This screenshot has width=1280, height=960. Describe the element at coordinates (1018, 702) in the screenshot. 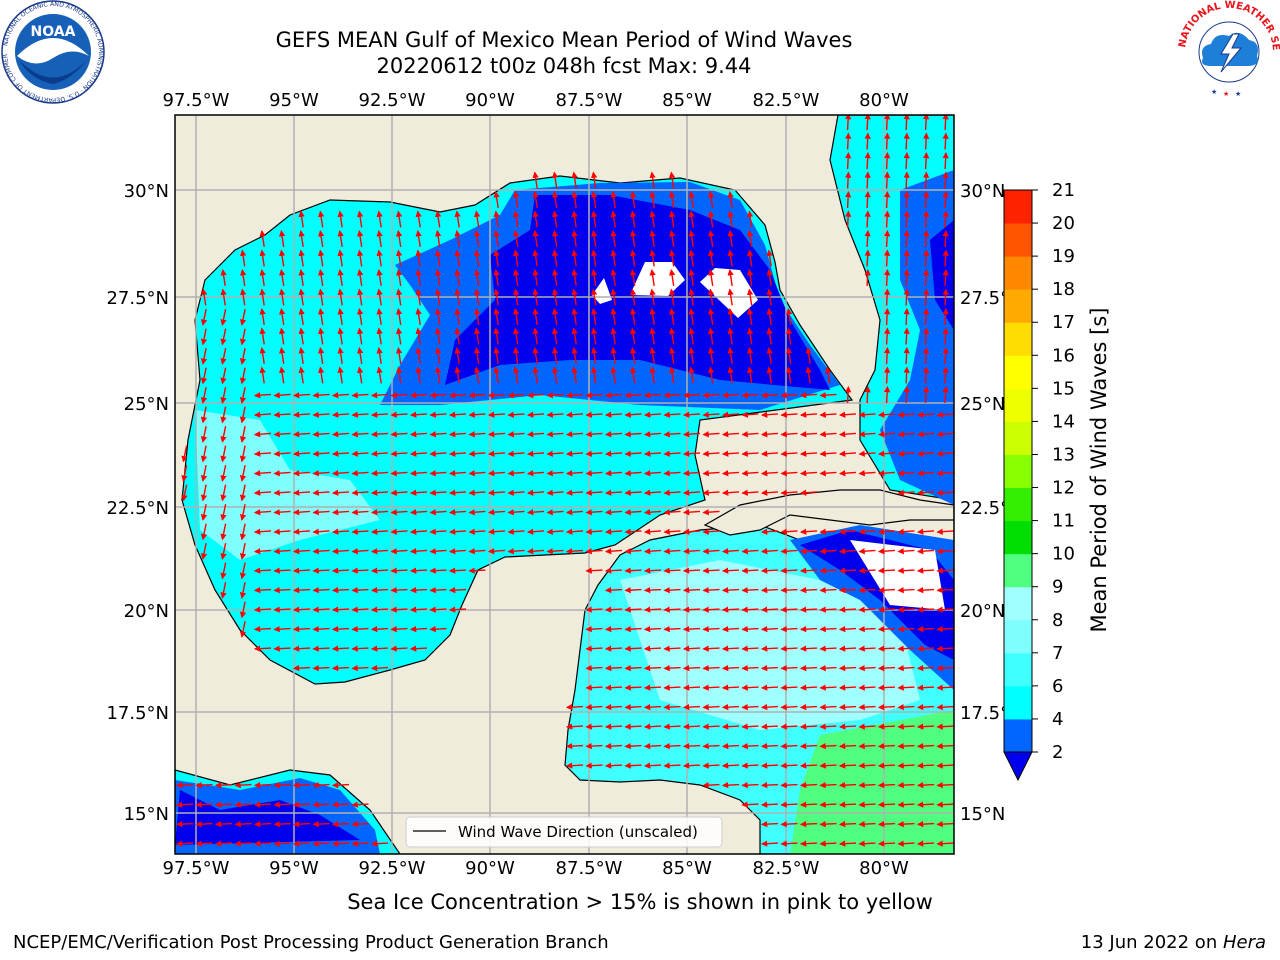

I see `colorbar-segment` at that location.